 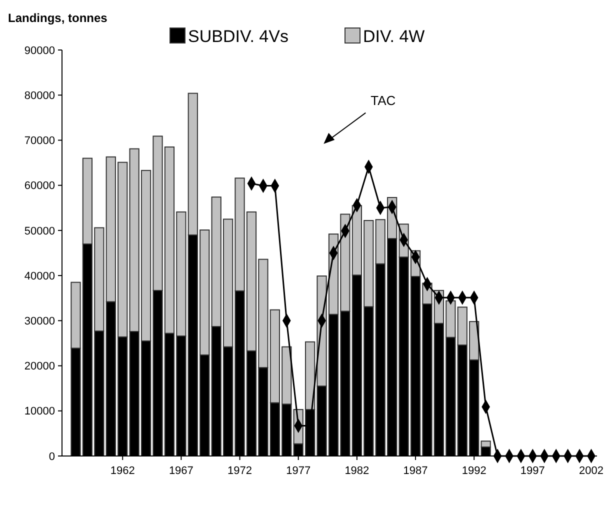 What do you see at coordinates (240, 471) in the screenshot?
I see `x-tick-label: 1972` at bounding box center [240, 471].